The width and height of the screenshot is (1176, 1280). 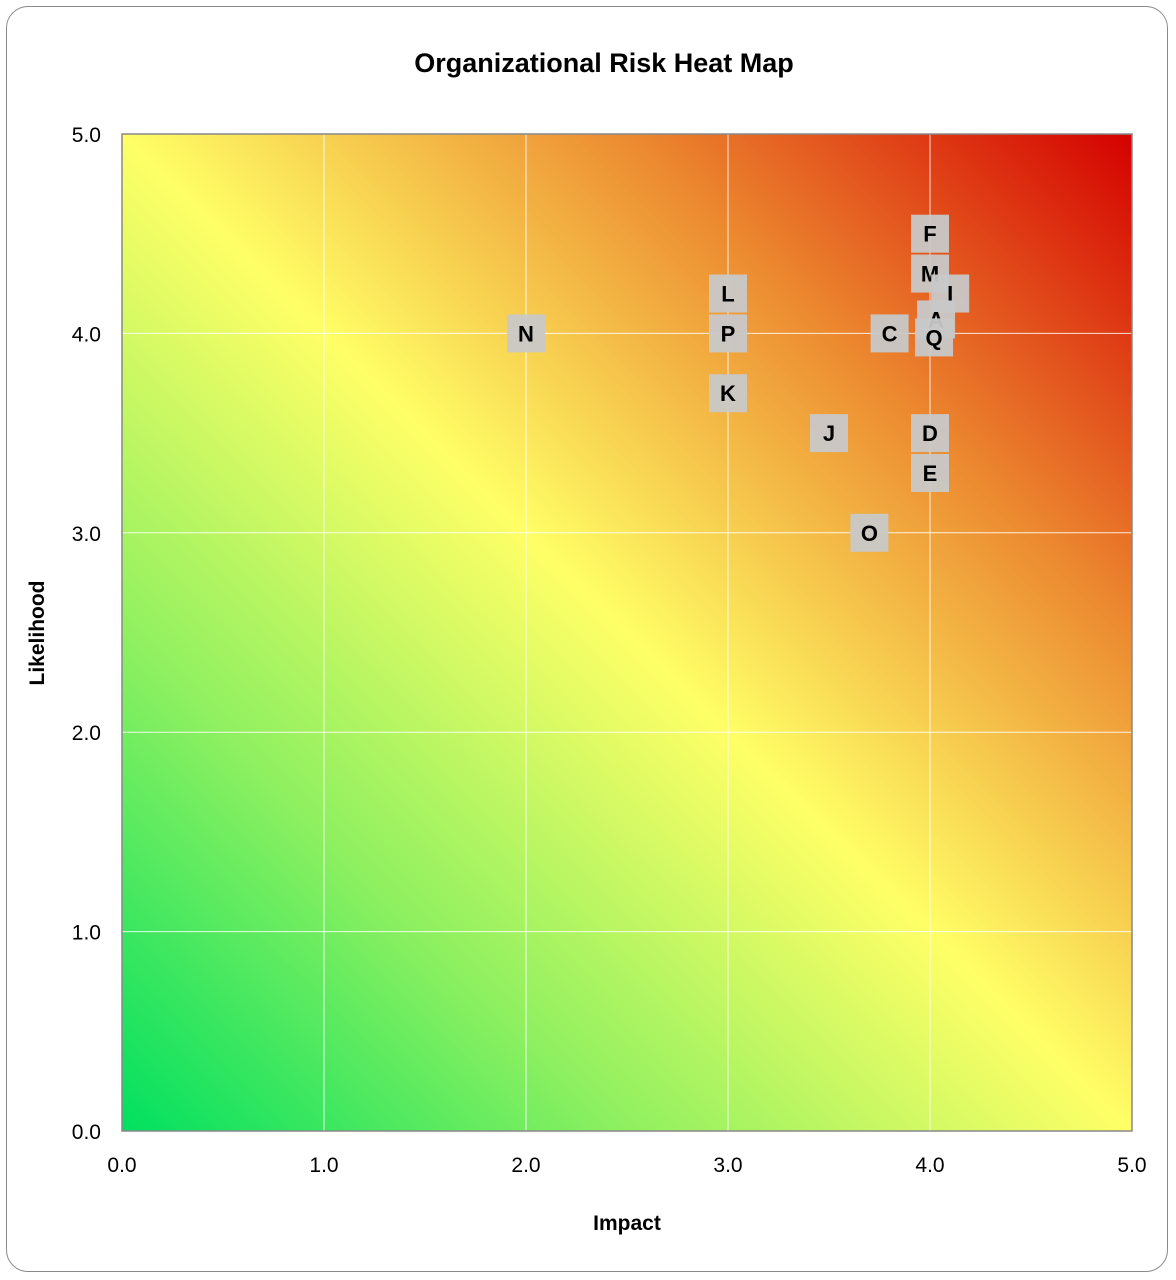 I want to click on chart-title: Organizational Risk Heat Map, so click(x=604, y=63).